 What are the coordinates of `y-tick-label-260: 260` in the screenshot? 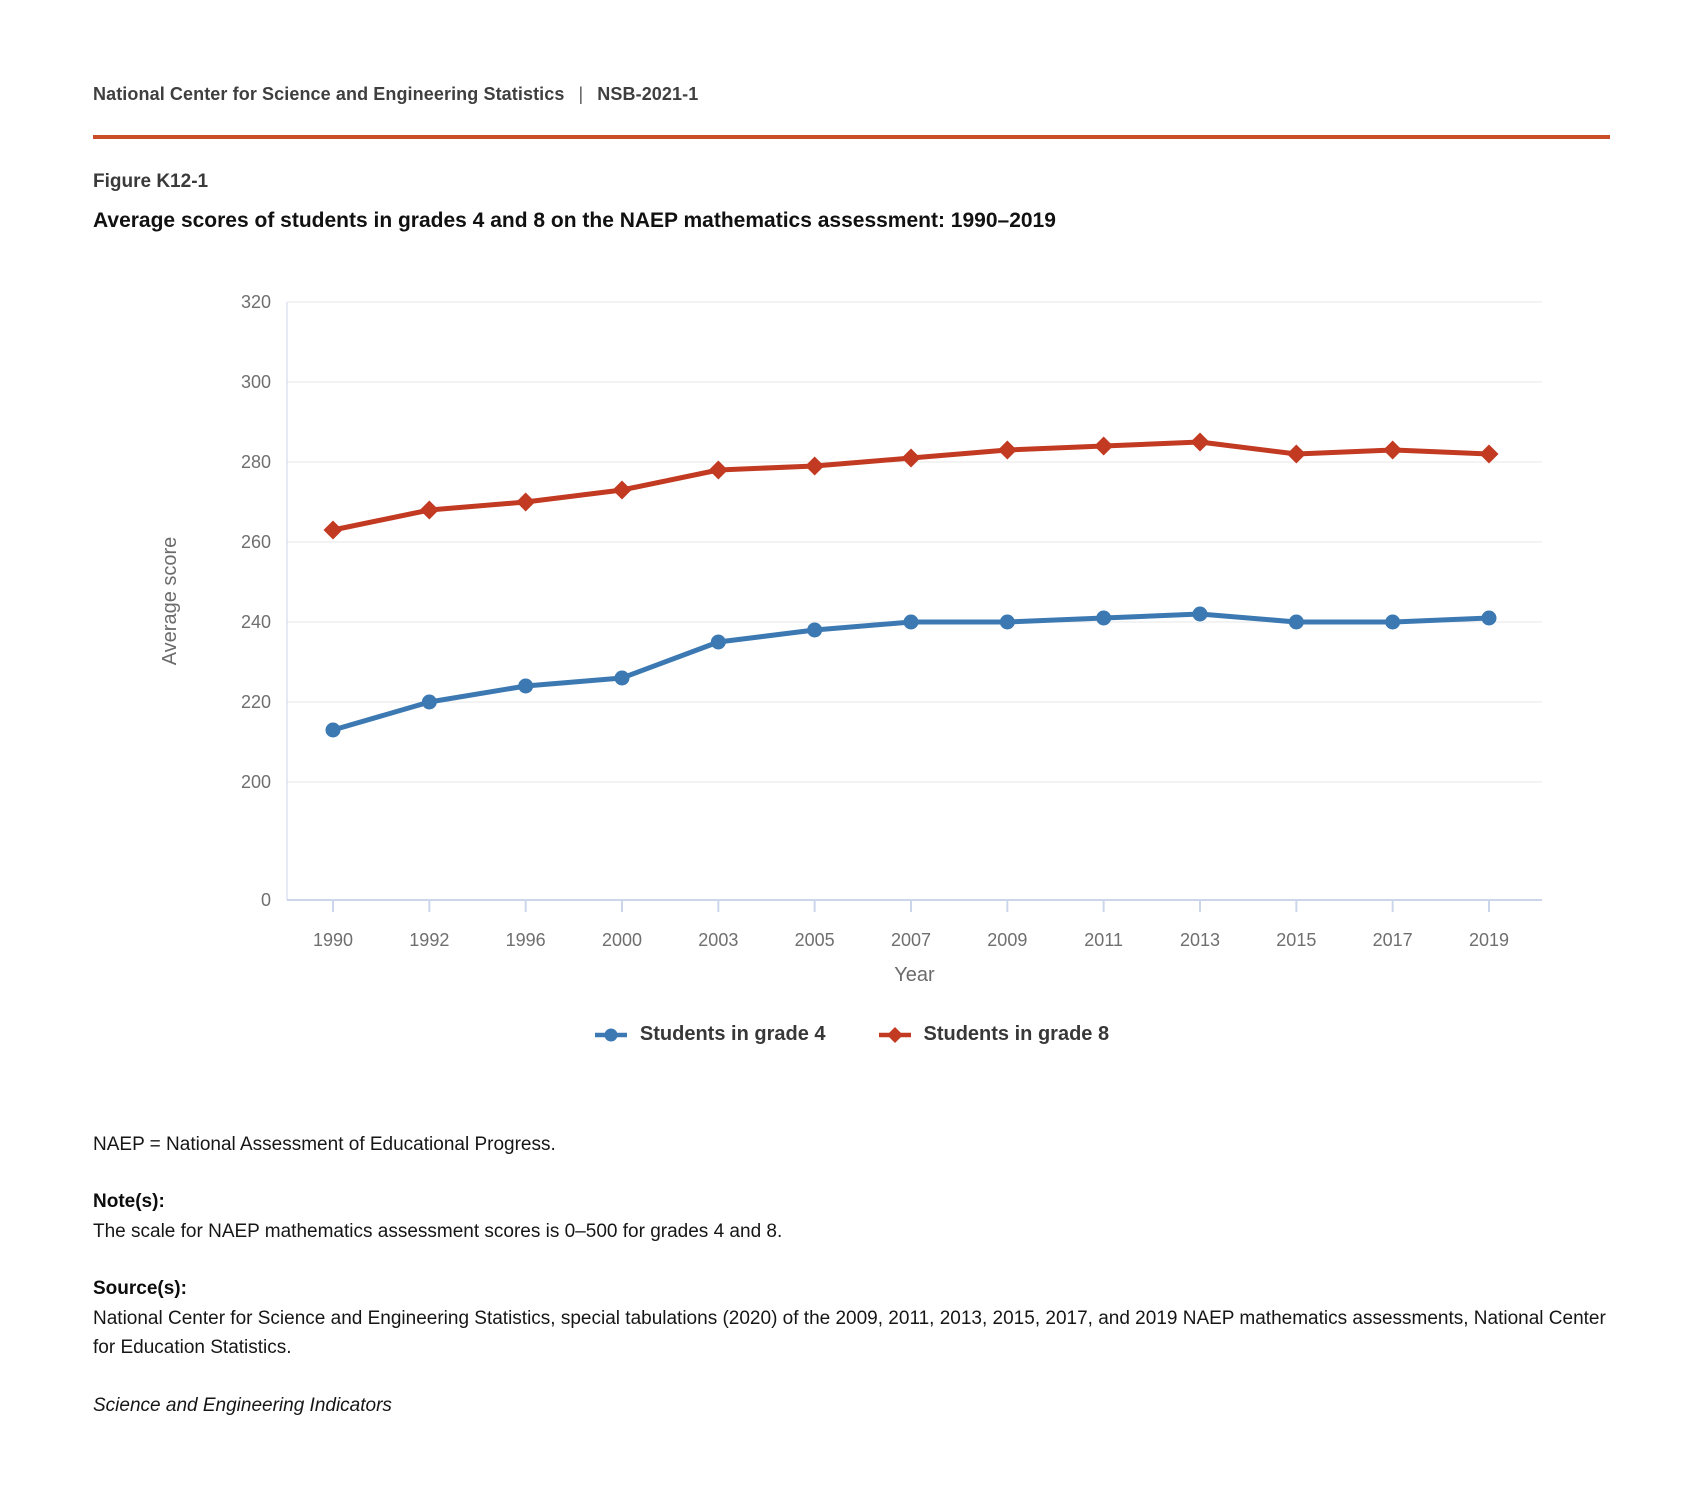 It's located at (256, 542).